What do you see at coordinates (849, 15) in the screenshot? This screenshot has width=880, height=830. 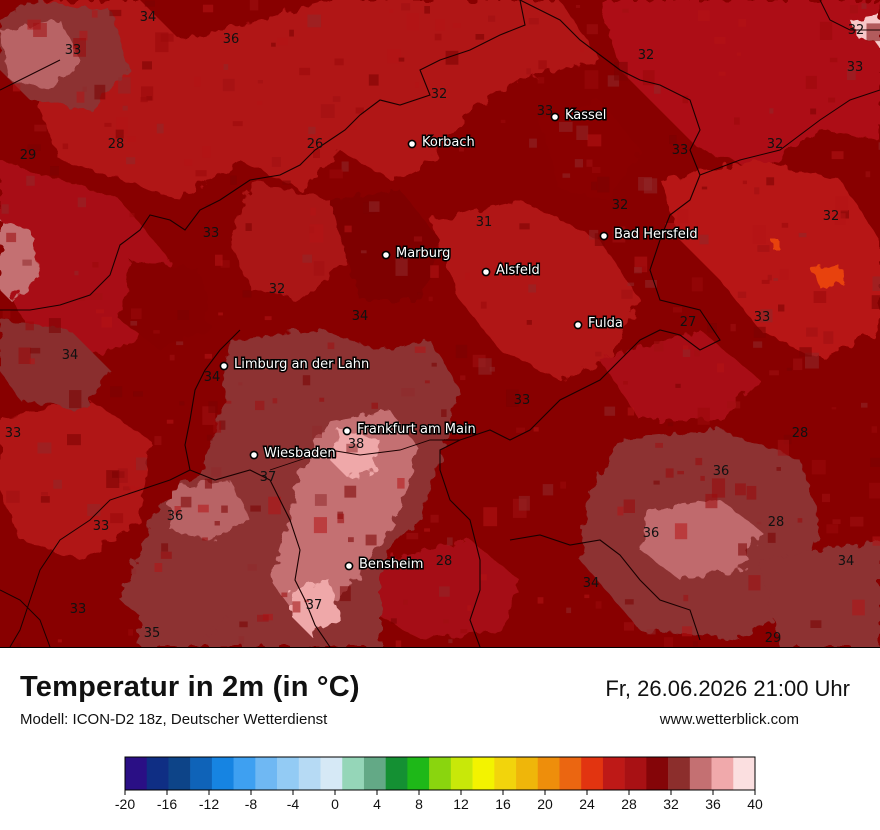 I see `border-top-right` at bounding box center [849, 15].